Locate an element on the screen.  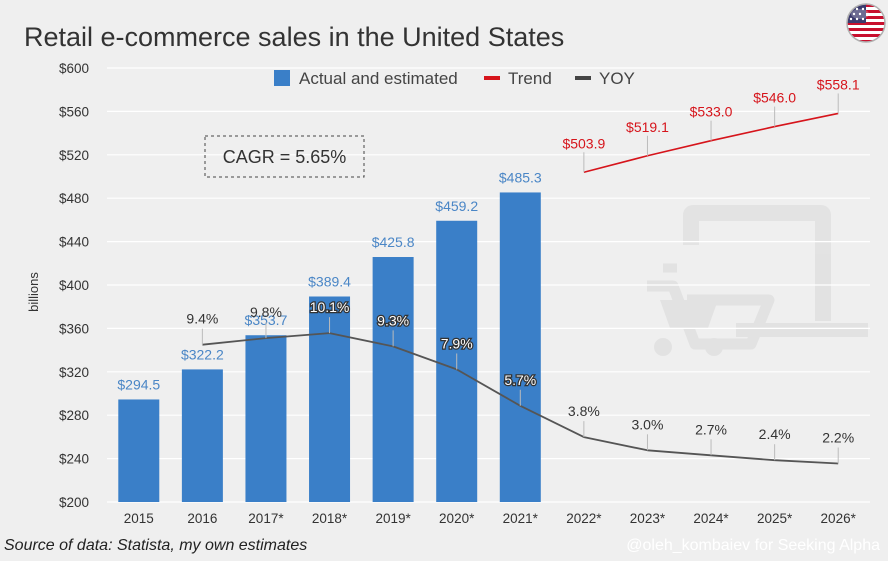
credit-watermark: @oleh_kombaiev for Seeking Alpha is located at coordinates (753, 545).